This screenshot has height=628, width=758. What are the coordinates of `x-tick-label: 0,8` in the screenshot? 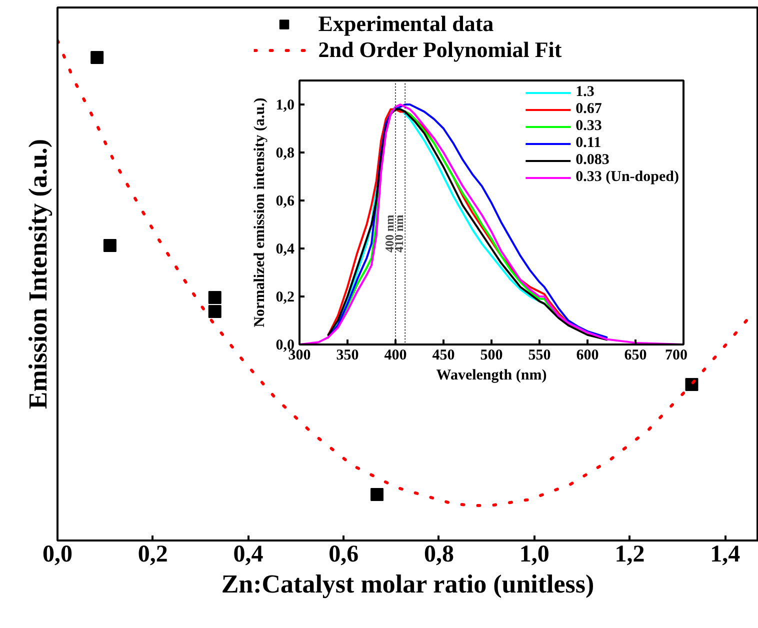 It's located at (439, 555).